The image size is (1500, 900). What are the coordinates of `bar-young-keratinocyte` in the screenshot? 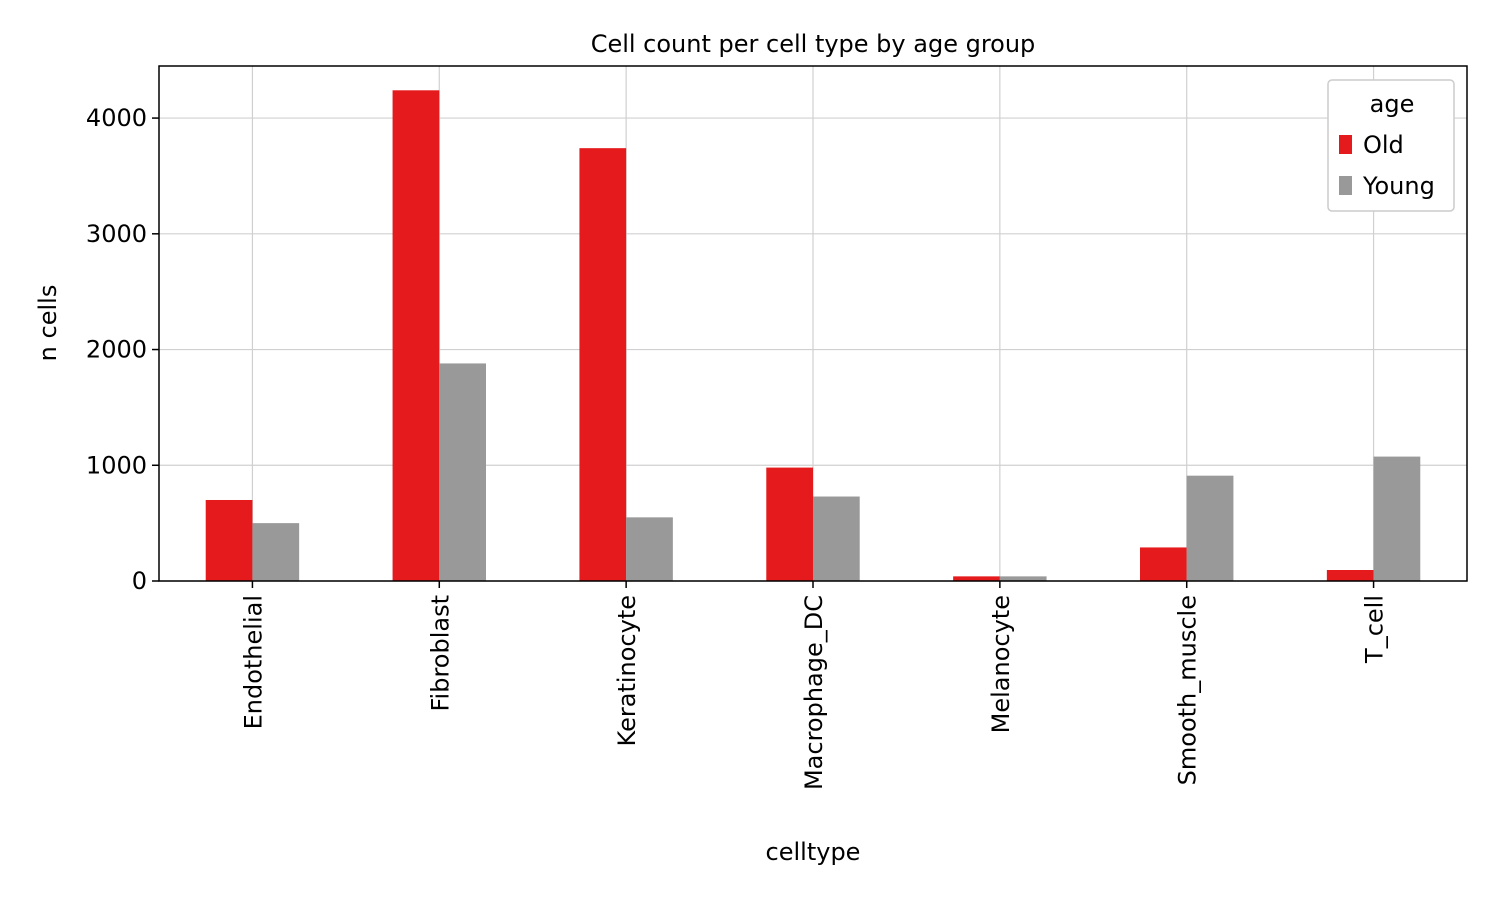 It's located at (649, 549).